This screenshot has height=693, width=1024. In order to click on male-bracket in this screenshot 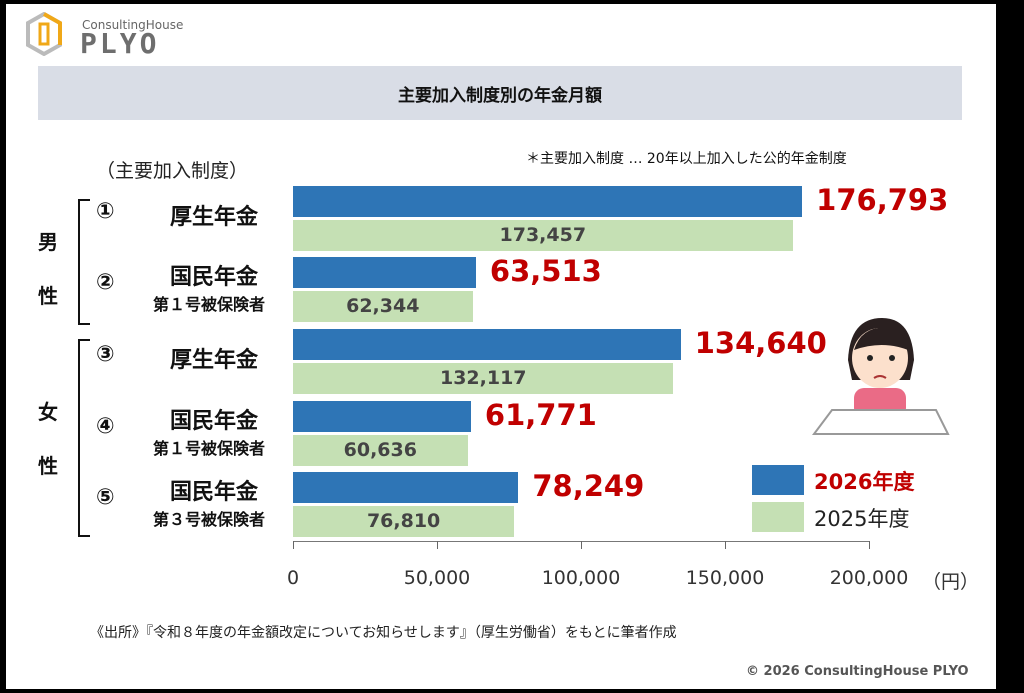, I will do `click(84, 262)`.